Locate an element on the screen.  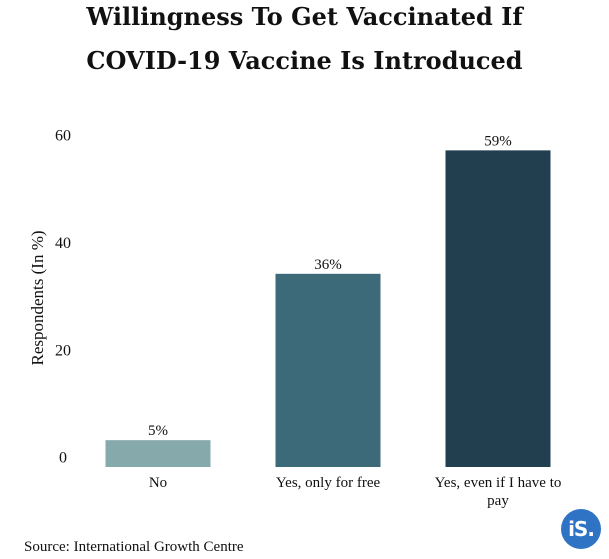
y-tick-label: 40 is located at coordinates (63, 243).